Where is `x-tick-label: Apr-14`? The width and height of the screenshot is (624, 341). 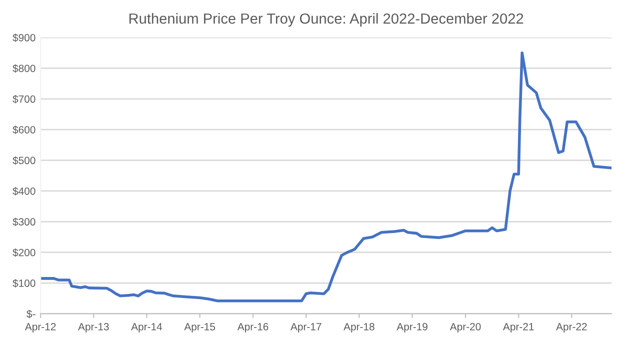 x-tick-label: Apr-14 is located at coordinates (146, 327).